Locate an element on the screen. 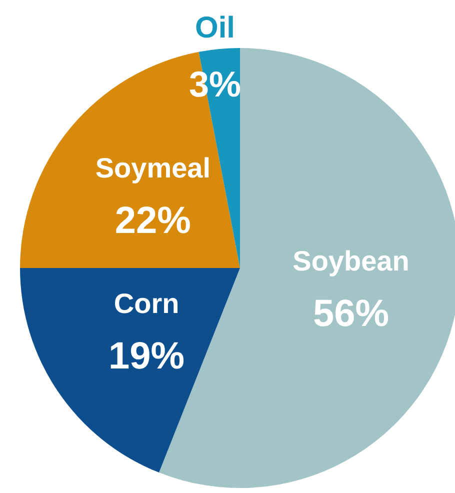 The image size is (455, 493). data-label: 56% is located at coordinates (351, 314).